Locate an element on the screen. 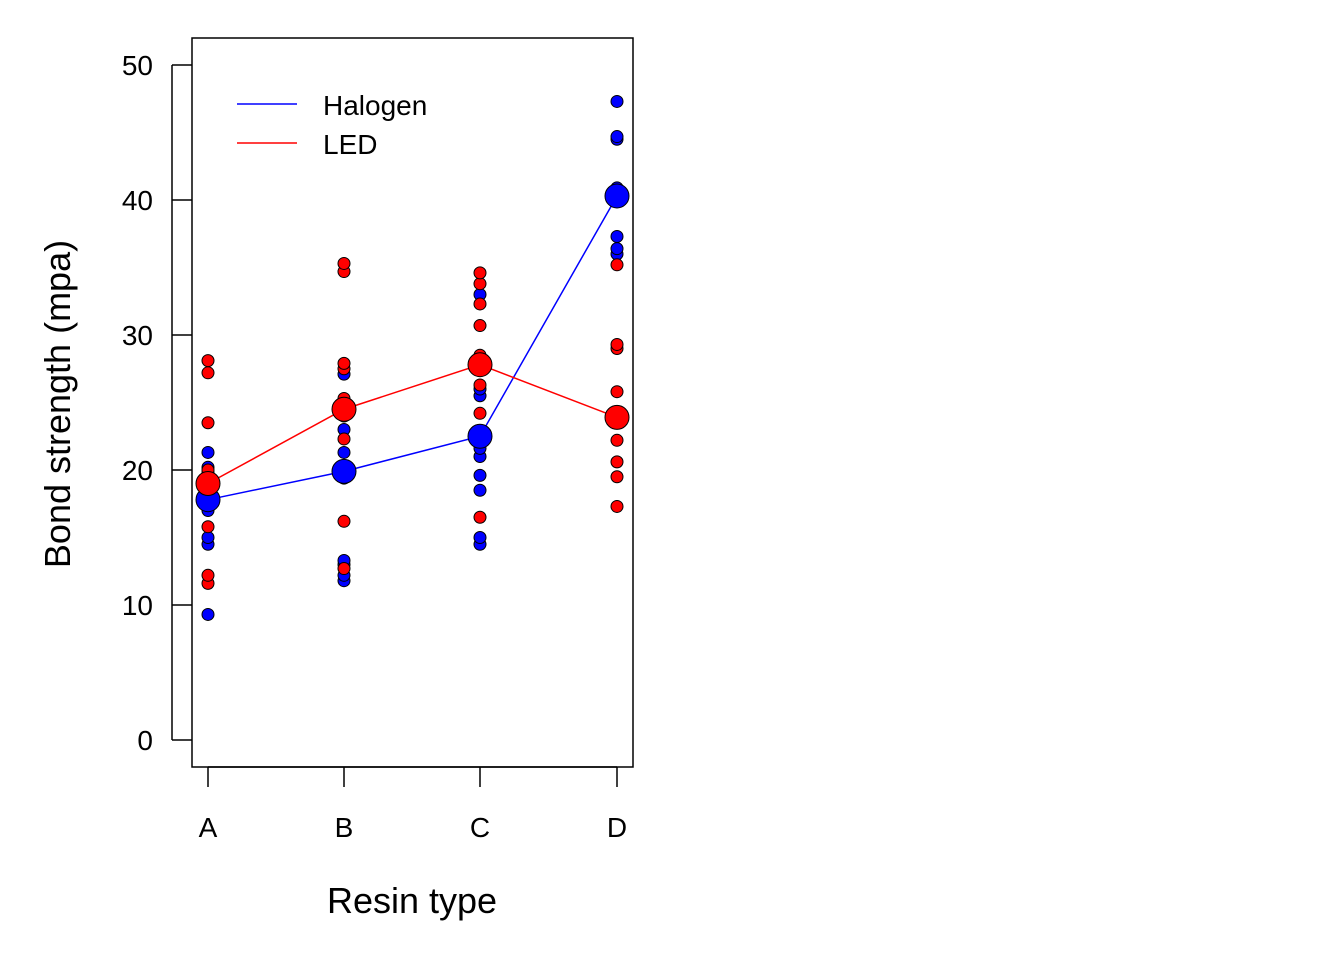 Image resolution: width=1344 pixels, height=960 pixels. x-axis: A B C D is located at coordinates (413, 804).